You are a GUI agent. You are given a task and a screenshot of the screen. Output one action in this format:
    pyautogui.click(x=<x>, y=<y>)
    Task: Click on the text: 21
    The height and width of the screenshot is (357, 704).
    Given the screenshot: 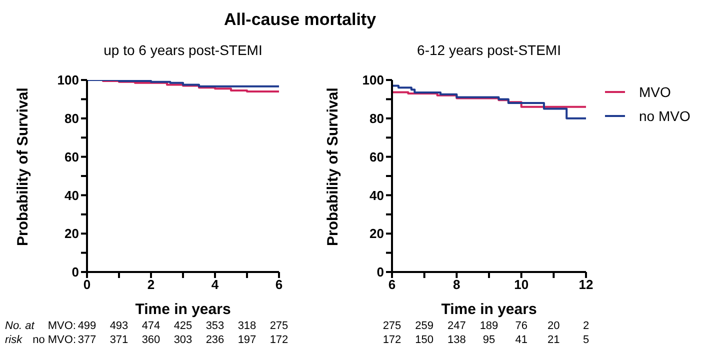 What is the action you would take?
    pyautogui.click(x=553, y=340)
    